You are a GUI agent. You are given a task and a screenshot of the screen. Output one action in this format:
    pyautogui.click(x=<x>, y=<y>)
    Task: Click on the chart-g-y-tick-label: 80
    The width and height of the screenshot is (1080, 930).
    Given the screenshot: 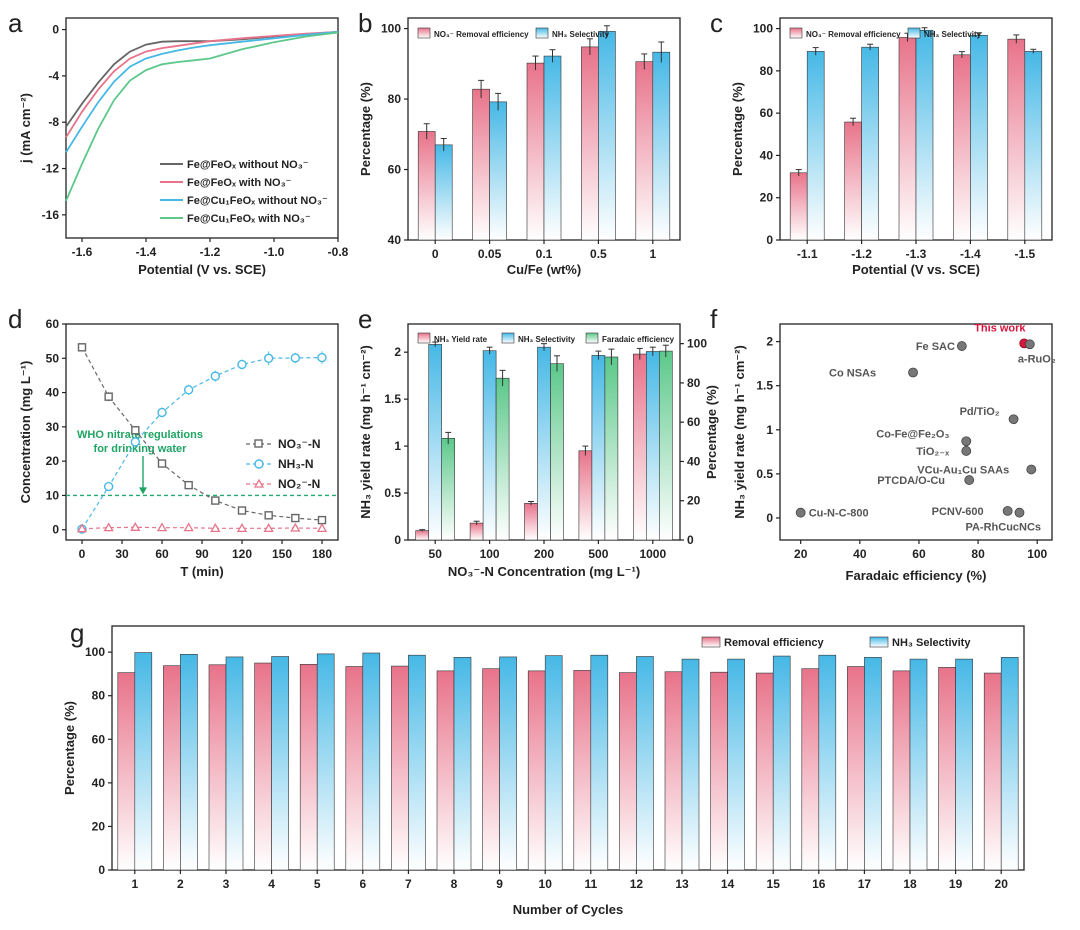 What is the action you would take?
    pyautogui.click(x=99, y=696)
    